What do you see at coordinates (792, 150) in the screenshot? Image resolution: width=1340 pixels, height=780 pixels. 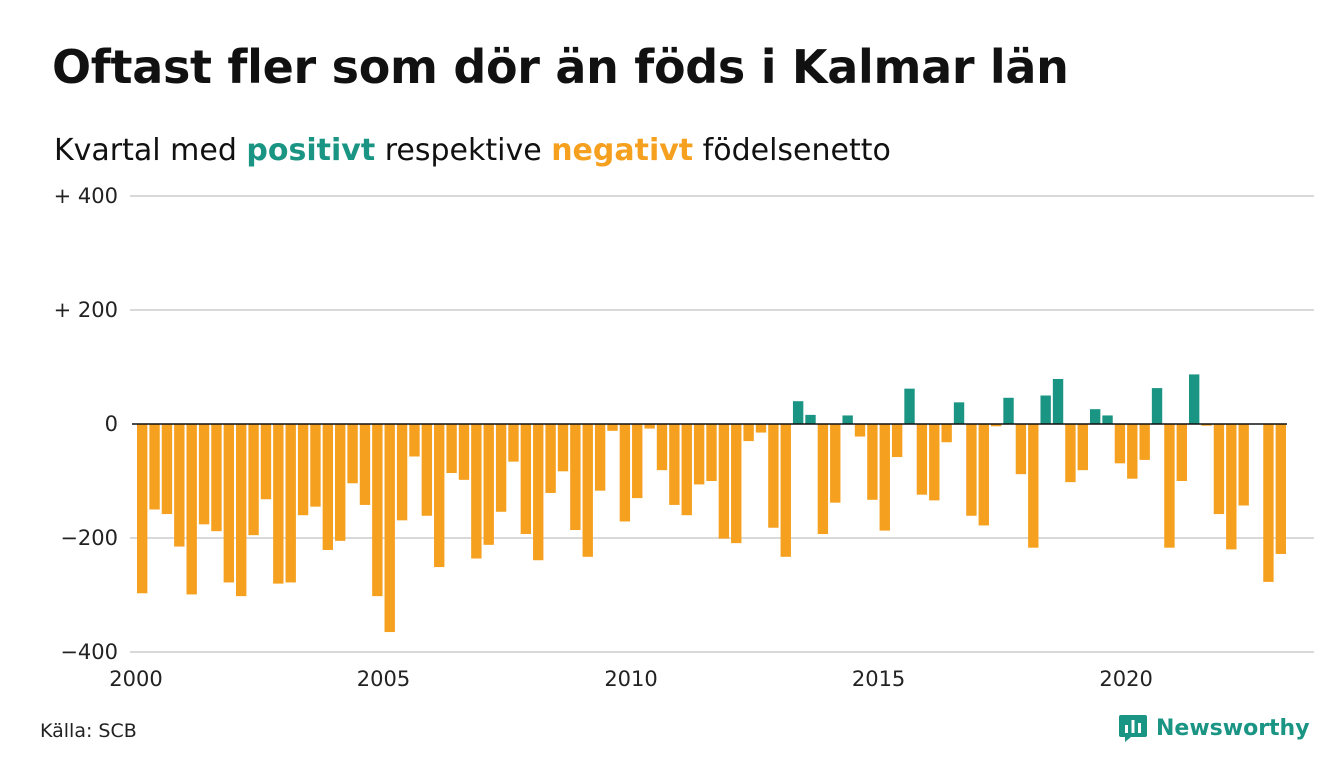 I see `subtitle-suffix: födelsenetto` at bounding box center [792, 150].